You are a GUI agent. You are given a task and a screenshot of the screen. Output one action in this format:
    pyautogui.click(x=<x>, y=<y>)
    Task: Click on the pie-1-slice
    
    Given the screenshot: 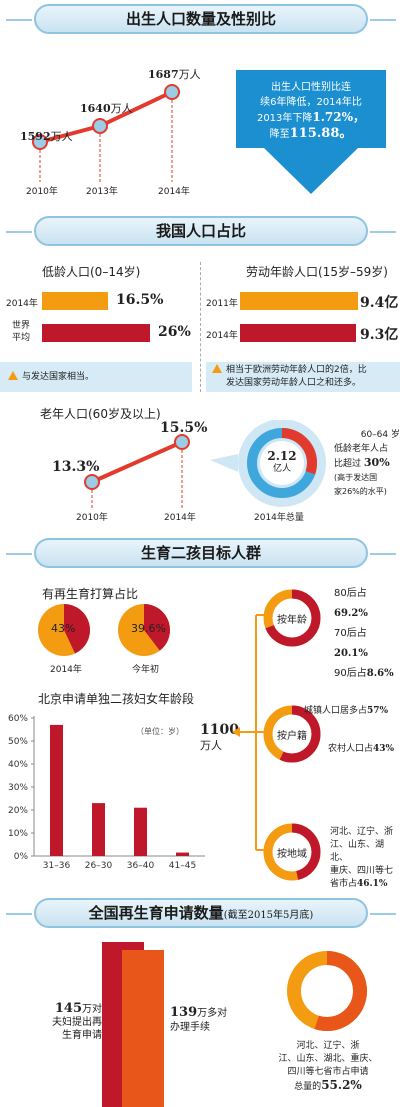 What is the action you would take?
    pyautogui.click(x=77, y=629)
    